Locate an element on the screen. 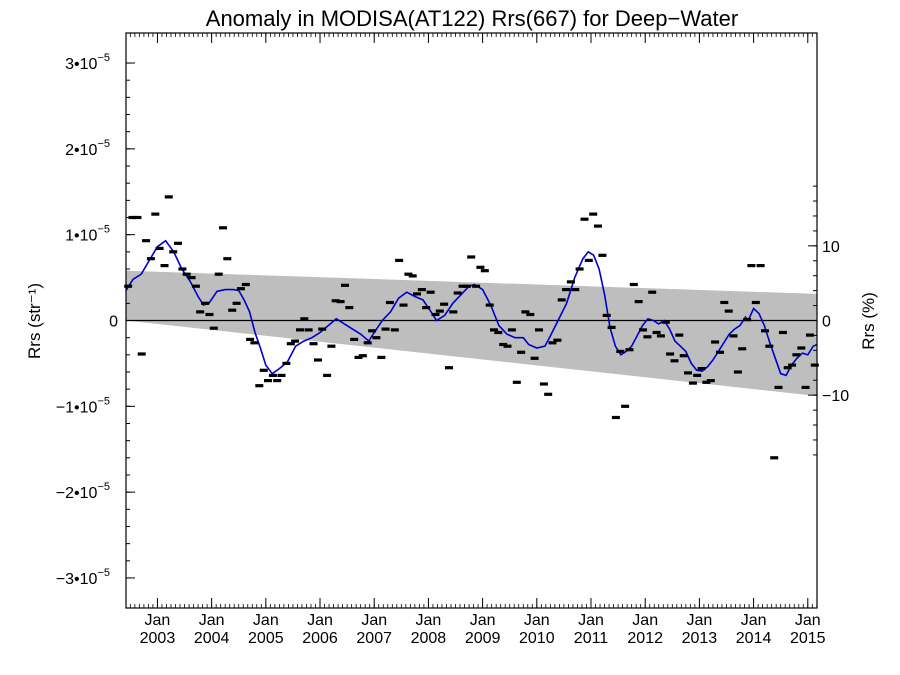 The height and width of the screenshot is (675, 900). uncertainty-band-layer is located at coordinates (471, 333).